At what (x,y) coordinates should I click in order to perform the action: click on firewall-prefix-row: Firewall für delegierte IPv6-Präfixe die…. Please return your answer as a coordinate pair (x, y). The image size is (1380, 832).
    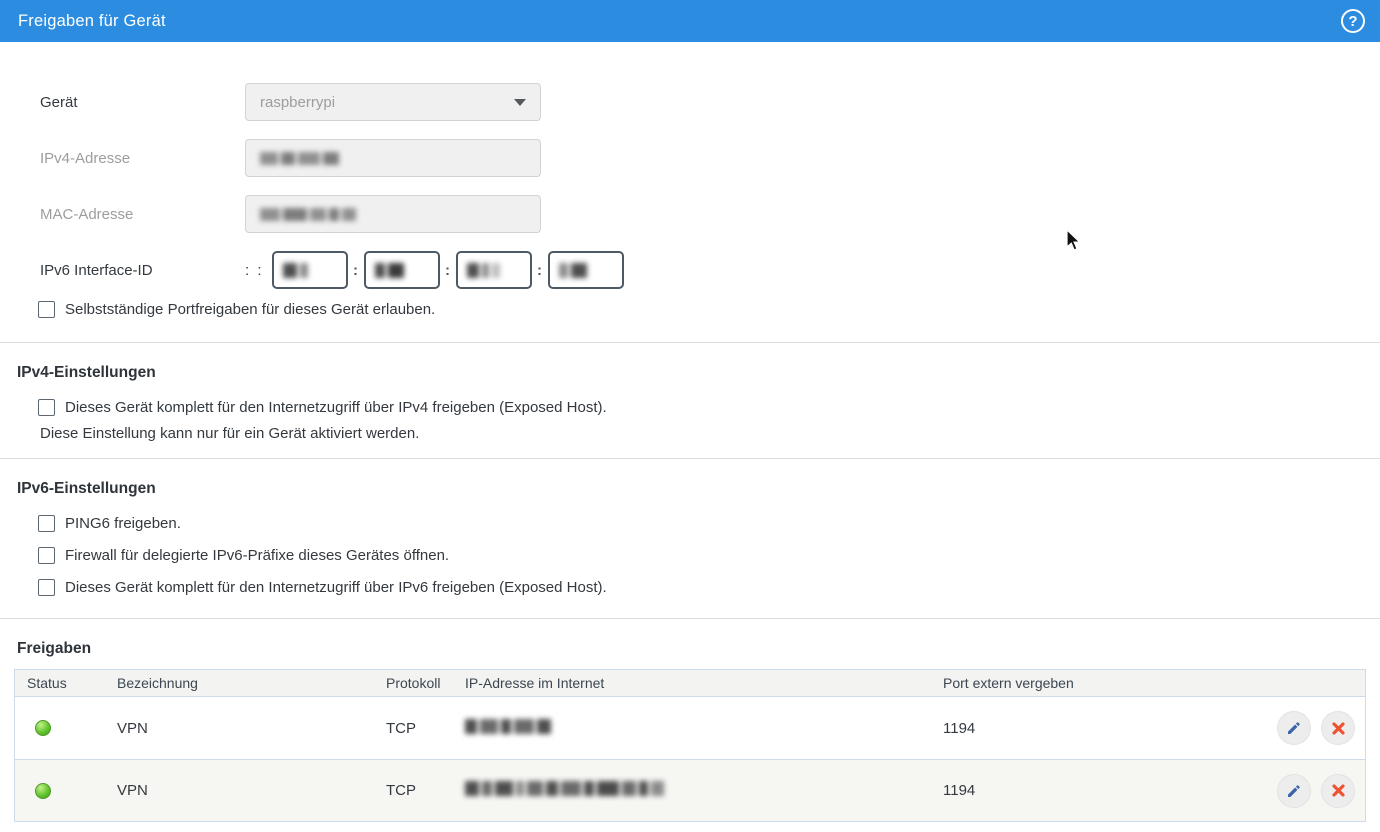
    Looking at the image, I should click on (709, 555).